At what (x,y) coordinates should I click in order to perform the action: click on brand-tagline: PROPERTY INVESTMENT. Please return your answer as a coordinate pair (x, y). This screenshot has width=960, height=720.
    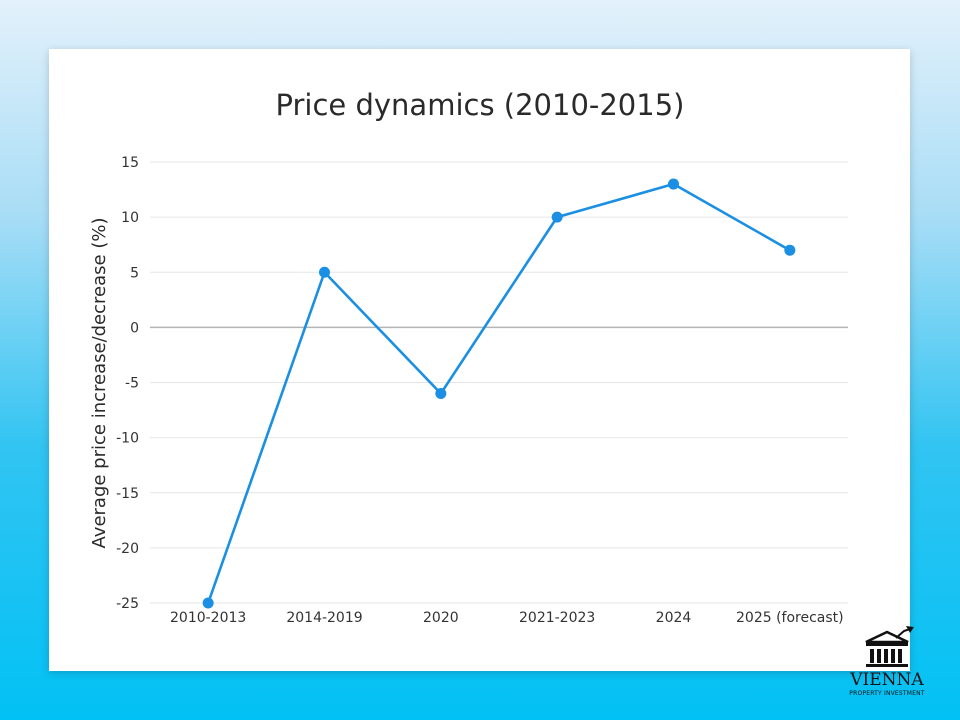
    Looking at the image, I should click on (887, 693).